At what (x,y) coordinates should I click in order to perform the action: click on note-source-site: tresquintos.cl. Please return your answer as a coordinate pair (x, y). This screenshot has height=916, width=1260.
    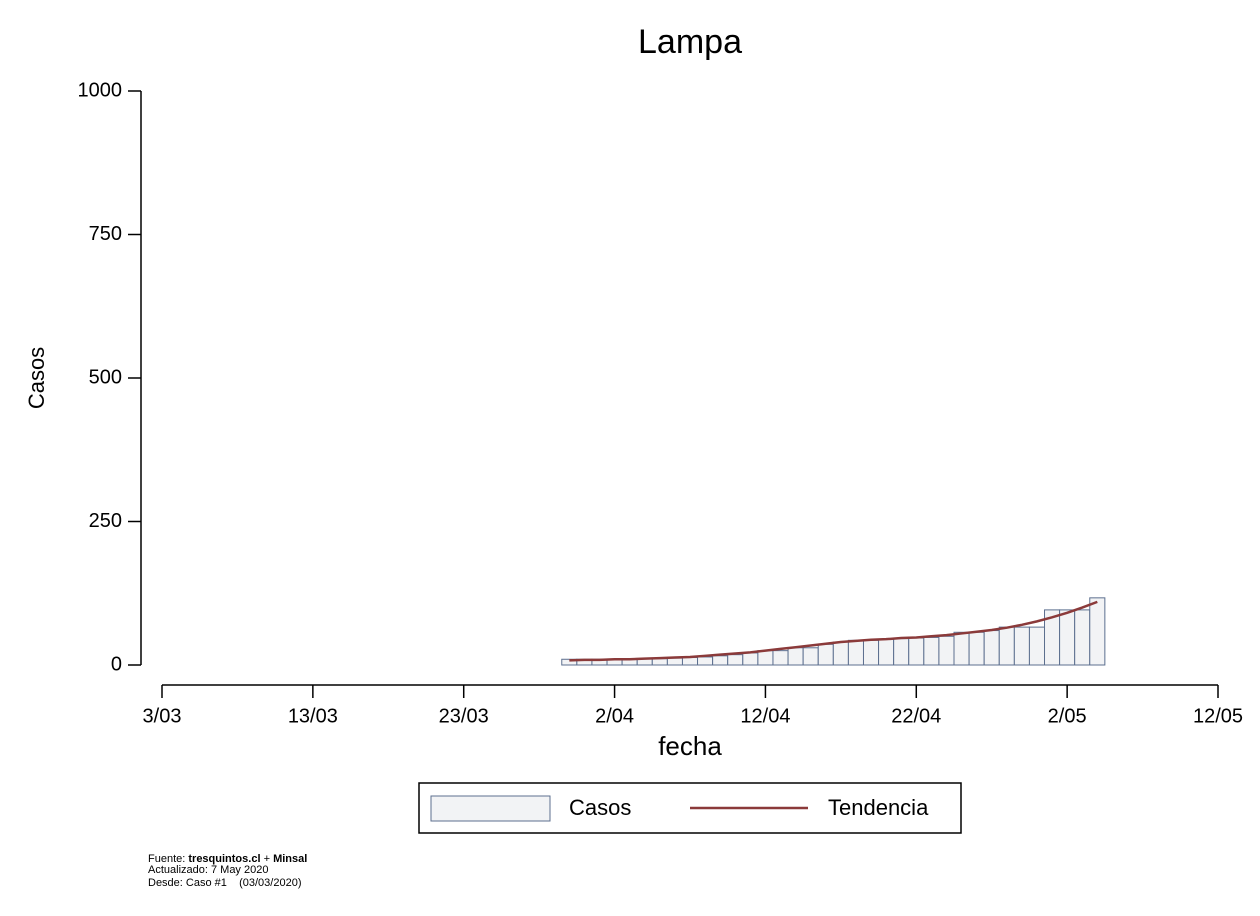
    Looking at the image, I should click on (224, 859).